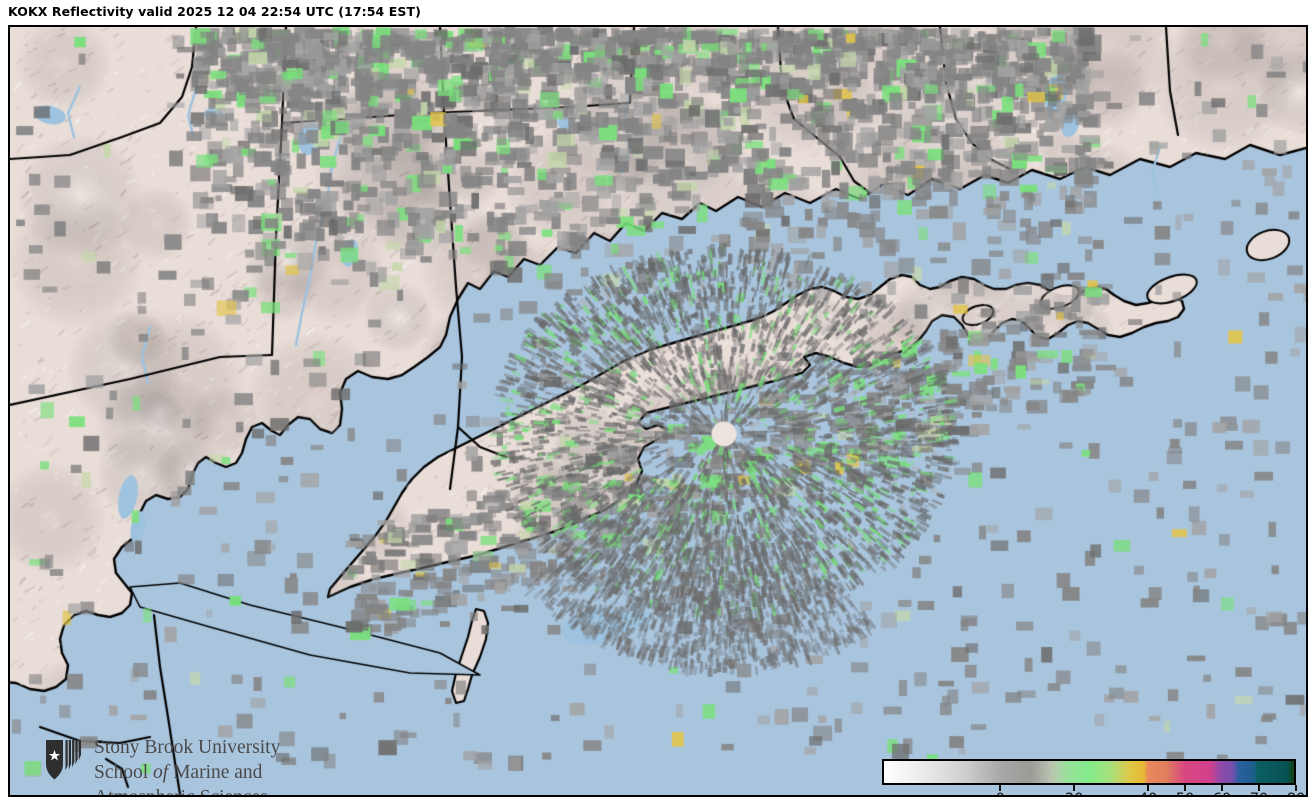  Describe the element at coordinates (1185, 793) in the screenshot. I see `colorbar-tick-label: 50` at that location.